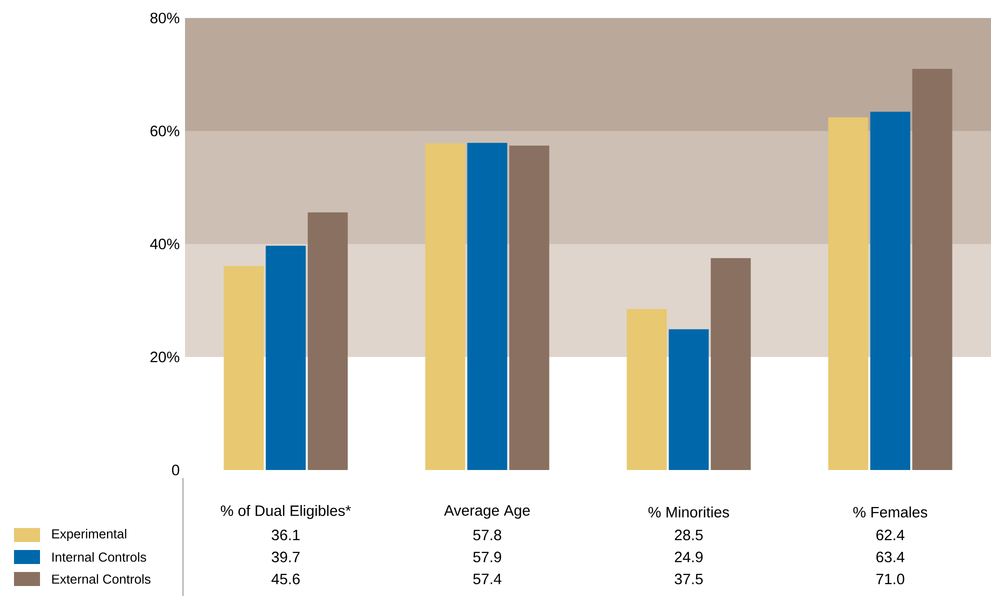 This screenshot has height=596, width=991. Describe the element at coordinates (176, 470) in the screenshot. I see `y-tick-label: 0` at that location.